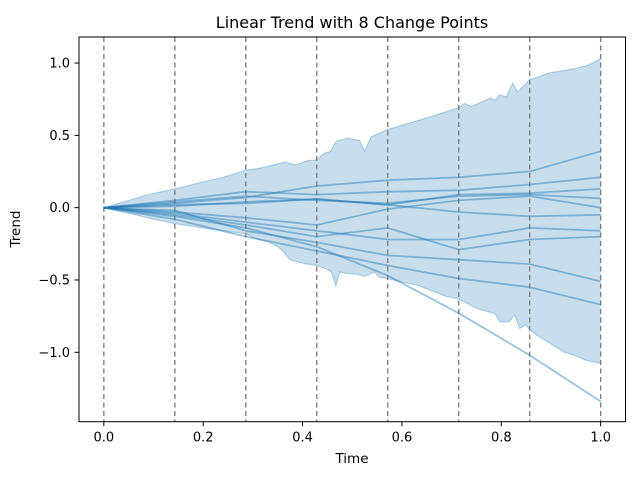  I want to click on x-tick-label: 0.2, so click(203, 438).